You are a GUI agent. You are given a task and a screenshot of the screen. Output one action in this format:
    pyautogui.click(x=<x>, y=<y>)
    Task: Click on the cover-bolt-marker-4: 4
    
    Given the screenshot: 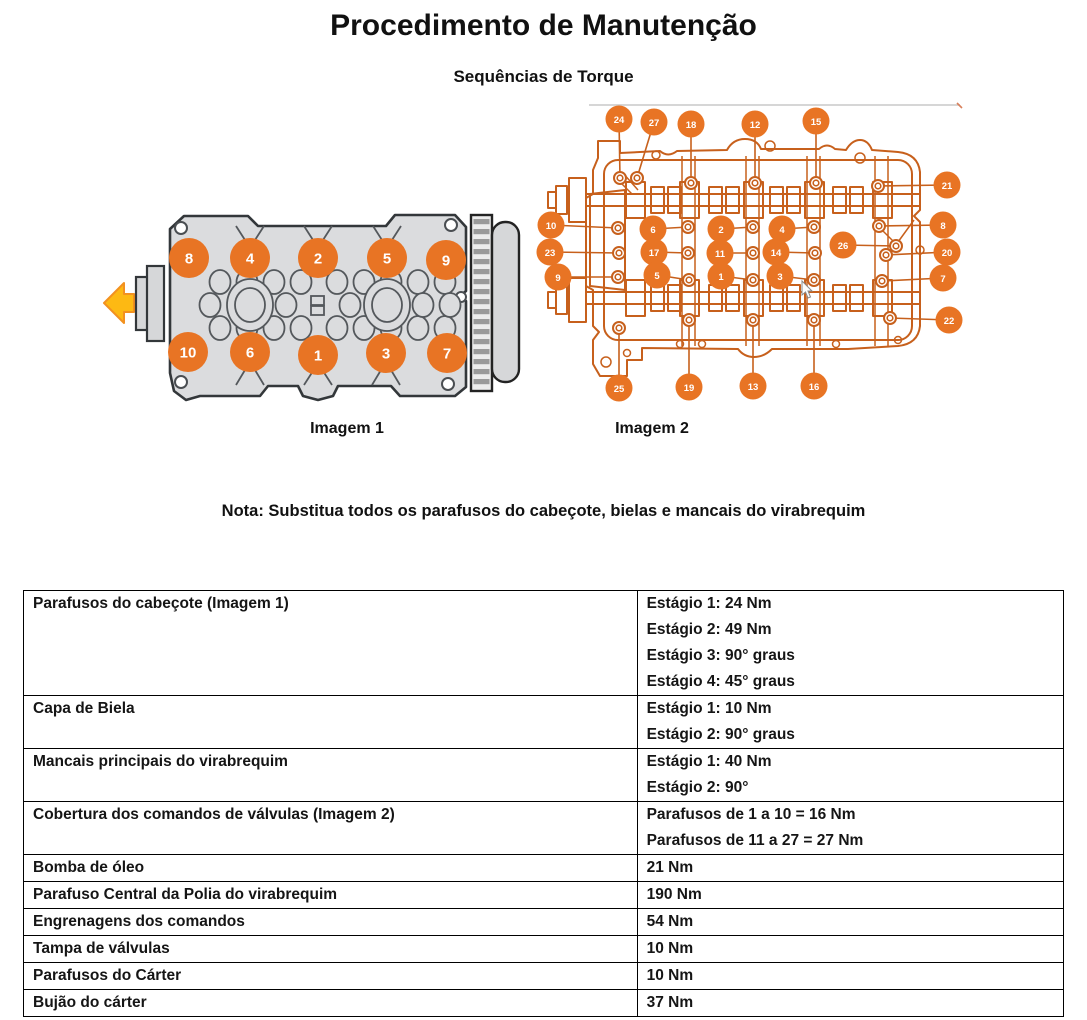 What is the action you would take?
    pyautogui.click(x=794, y=229)
    